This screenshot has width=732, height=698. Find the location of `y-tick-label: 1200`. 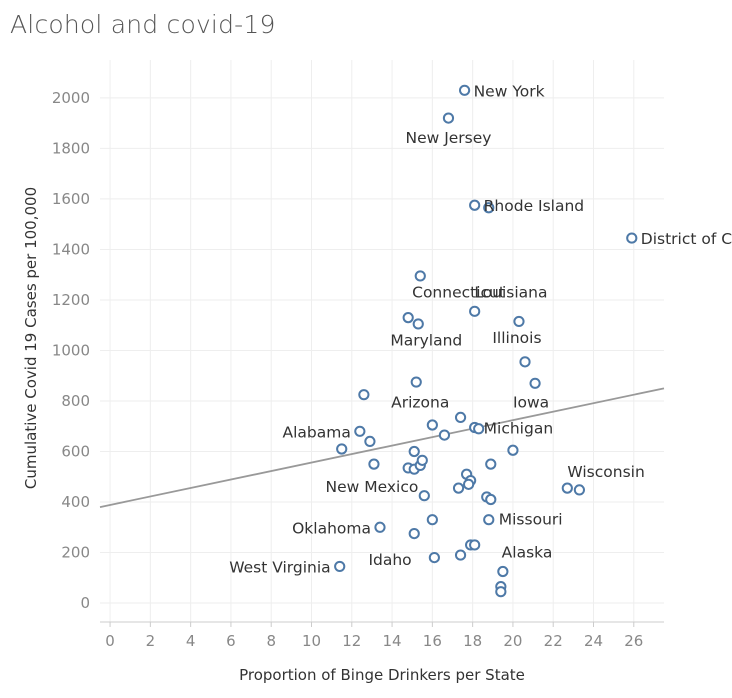

y-tick-label: 1200 is located at coordinates (71, 300).